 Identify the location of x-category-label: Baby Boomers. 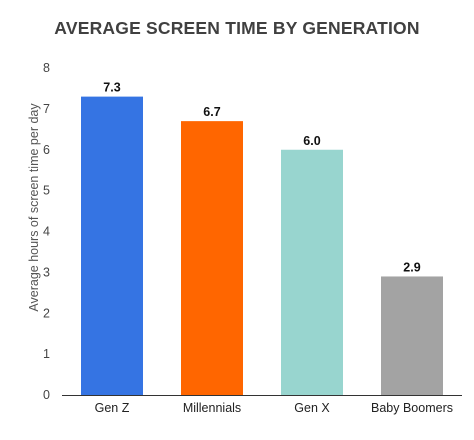
(412, 408).